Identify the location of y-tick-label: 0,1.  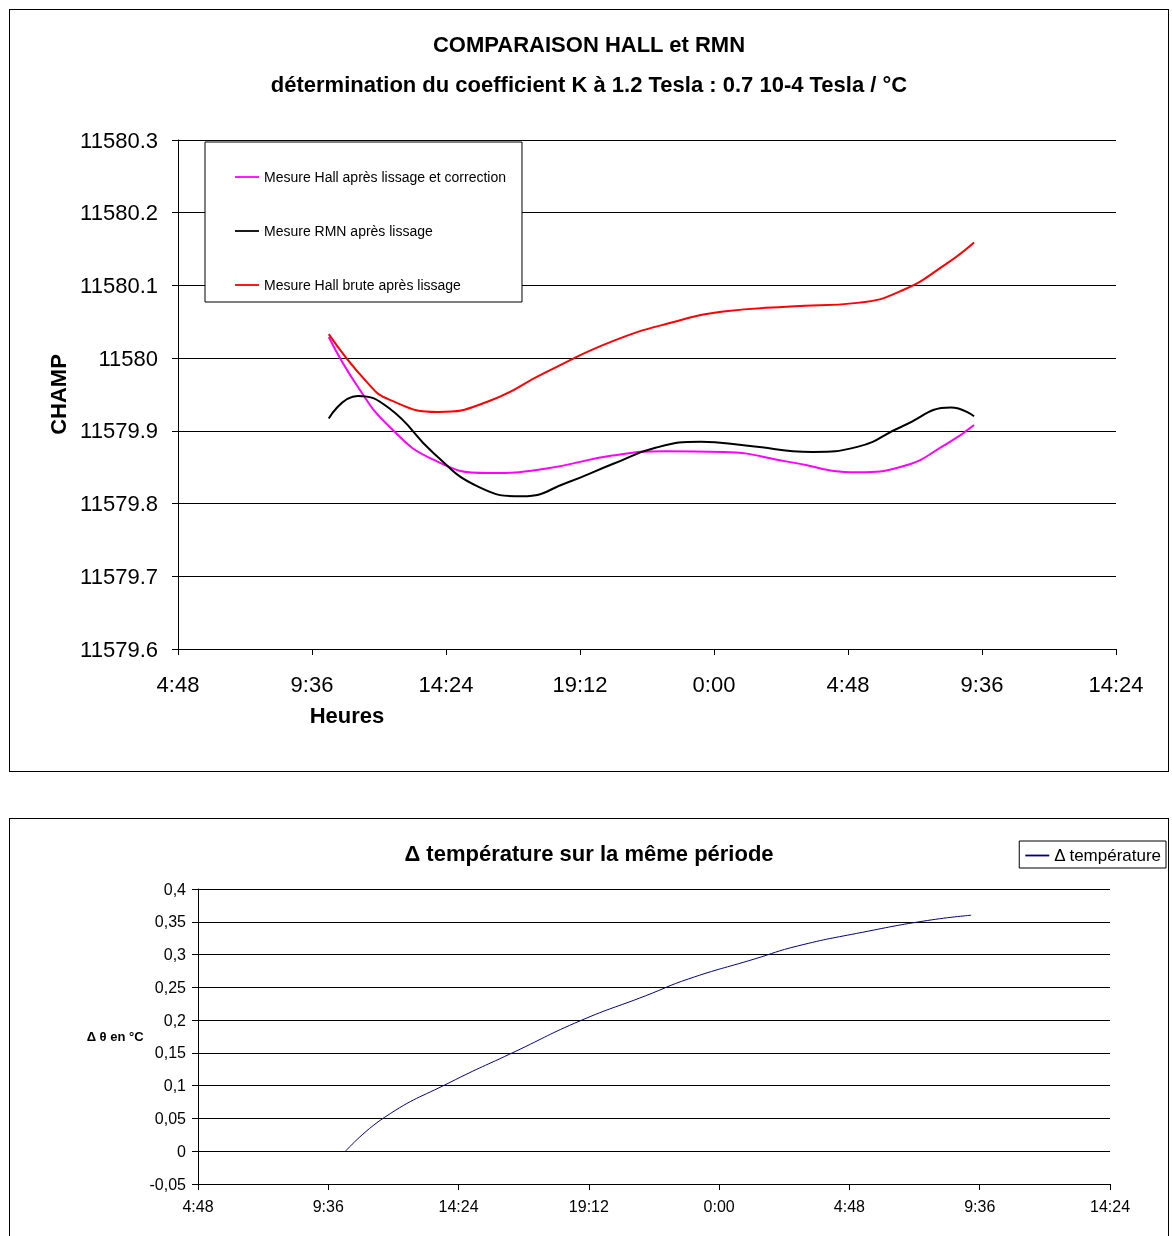
(175, 1086).